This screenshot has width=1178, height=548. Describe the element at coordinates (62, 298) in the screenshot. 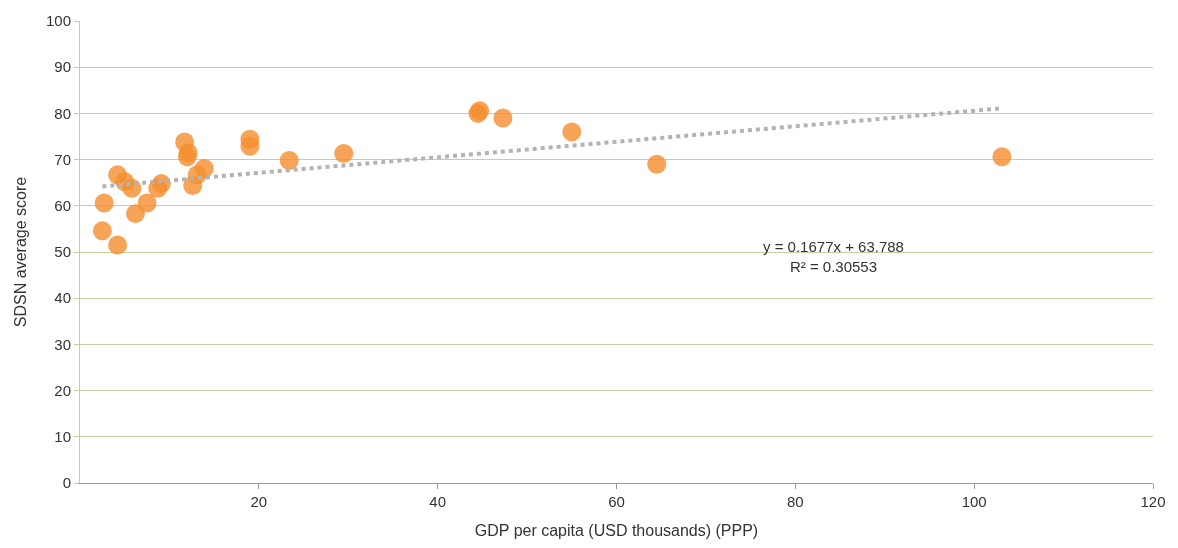

I see `y-tick-label: 40` at that location.